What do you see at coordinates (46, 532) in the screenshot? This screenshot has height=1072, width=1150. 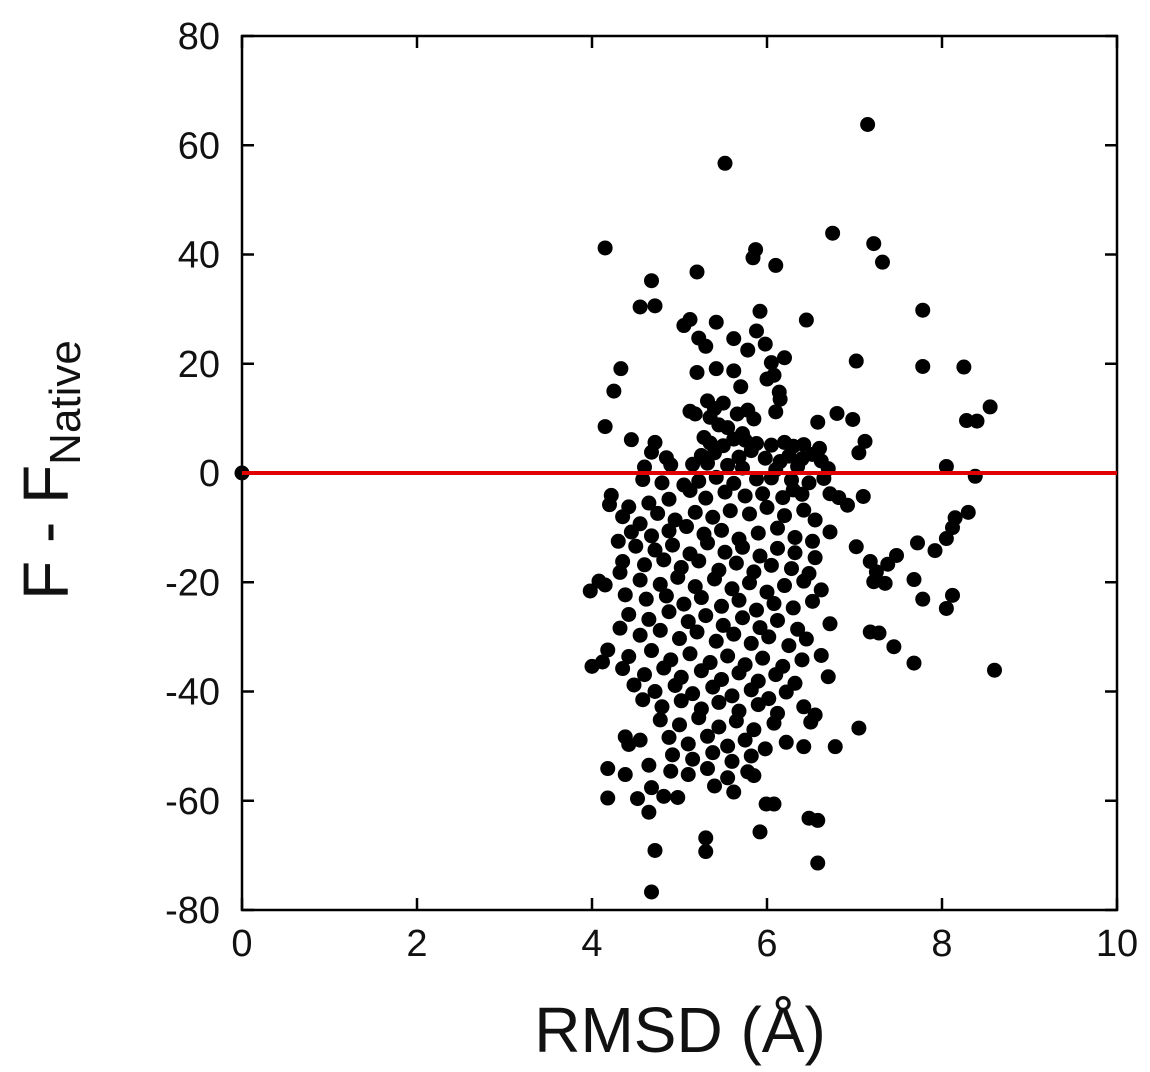 I see `y-axis-title-main: F - F` at bounding box center [46, 532].